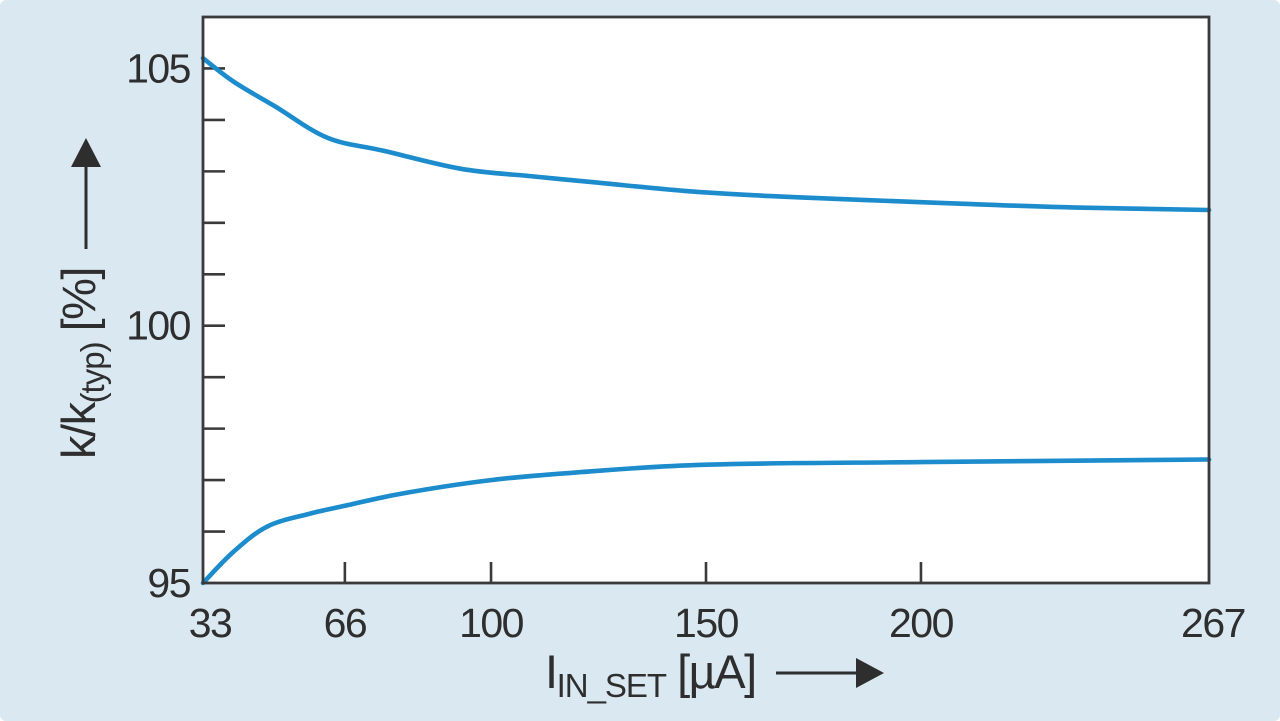  I want to click on x-axis-label: IIN_SET [µA], so click(715, 671).